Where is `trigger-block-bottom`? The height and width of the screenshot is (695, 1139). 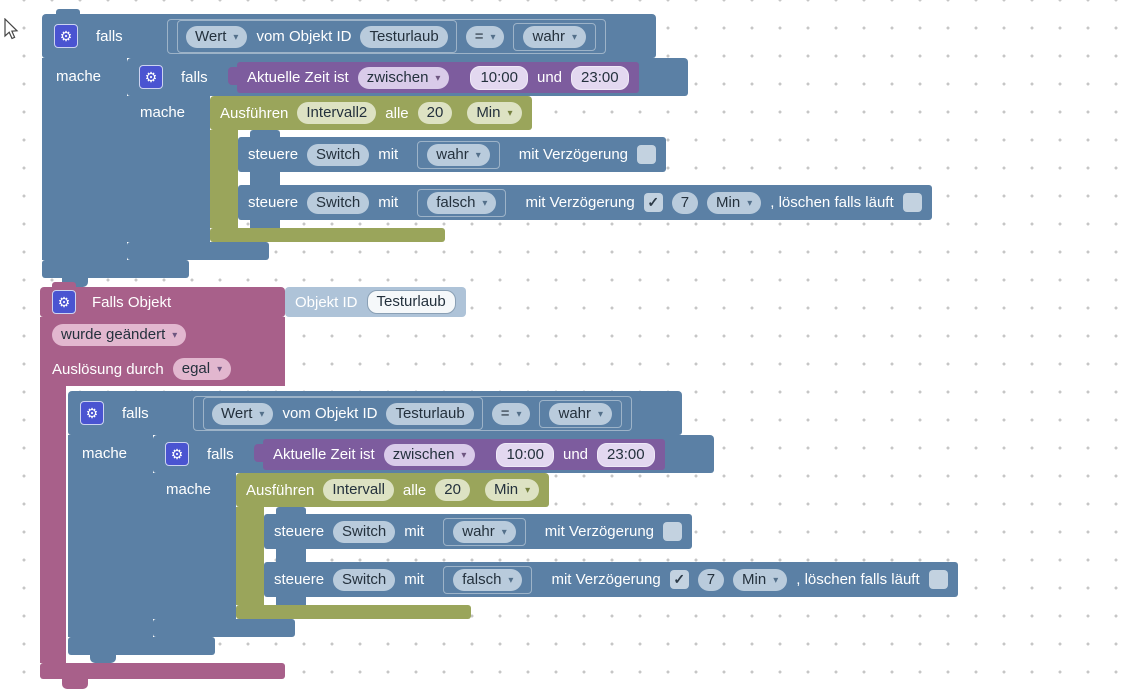 trigger-block-bottom is located at coordinates (162, 671).